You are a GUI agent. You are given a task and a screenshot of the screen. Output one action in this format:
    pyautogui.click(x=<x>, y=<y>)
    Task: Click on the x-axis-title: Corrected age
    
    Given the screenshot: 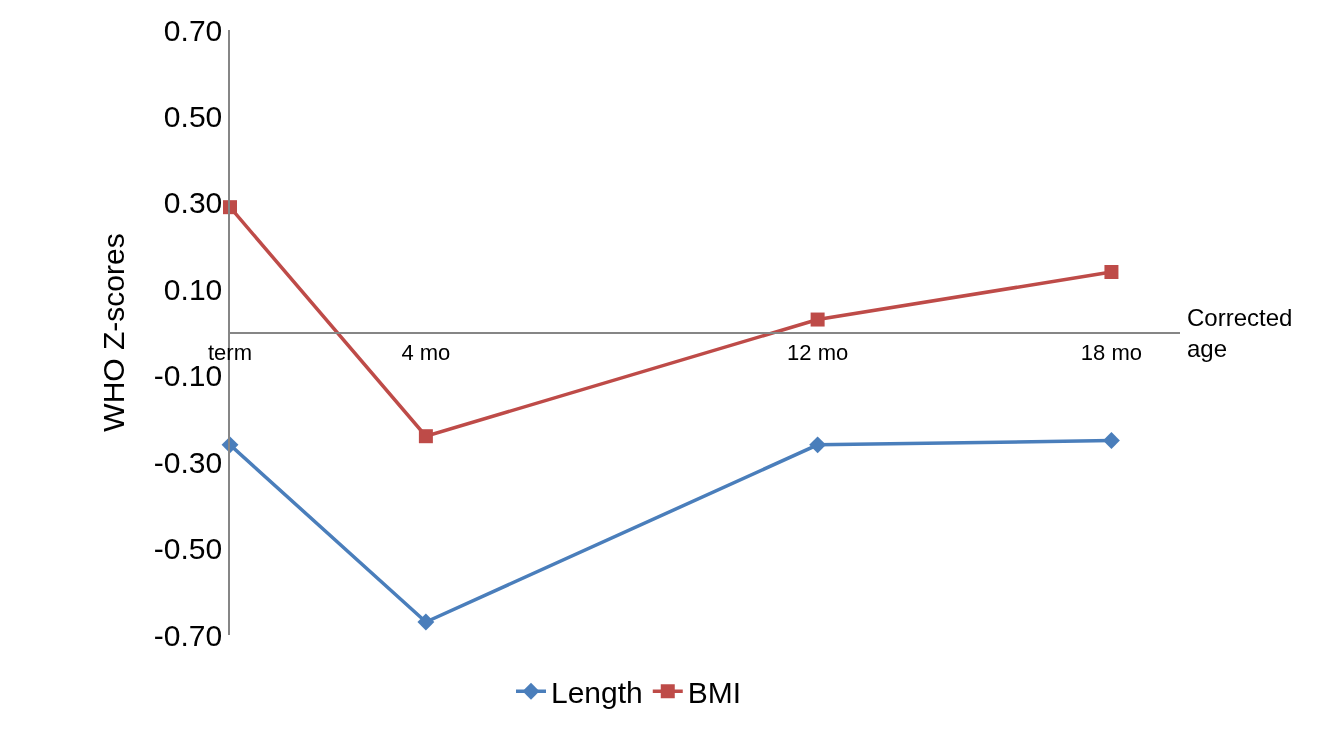 What is the action you would take?
    pyautogui.click(x=1240, y=333)
    